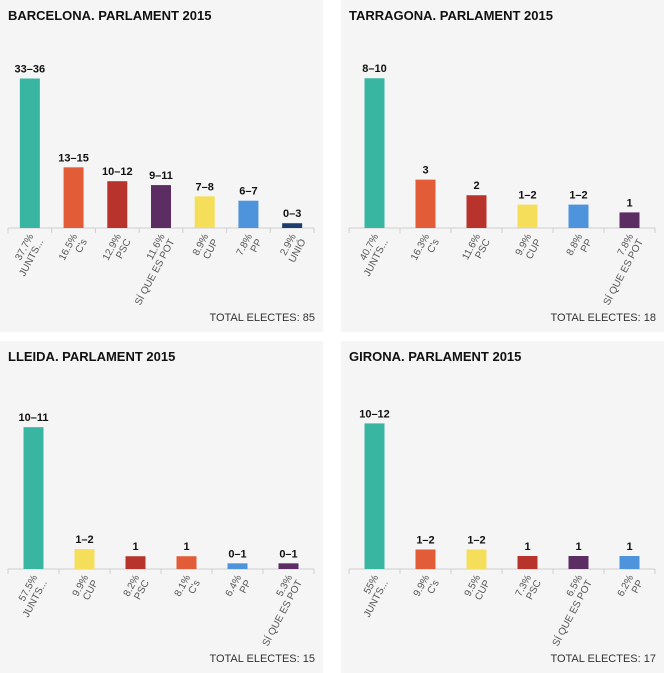 The height and width of the screenshot is (673, 664). I want to click on tick-label: 8.2%PSC, so click(137, 588).